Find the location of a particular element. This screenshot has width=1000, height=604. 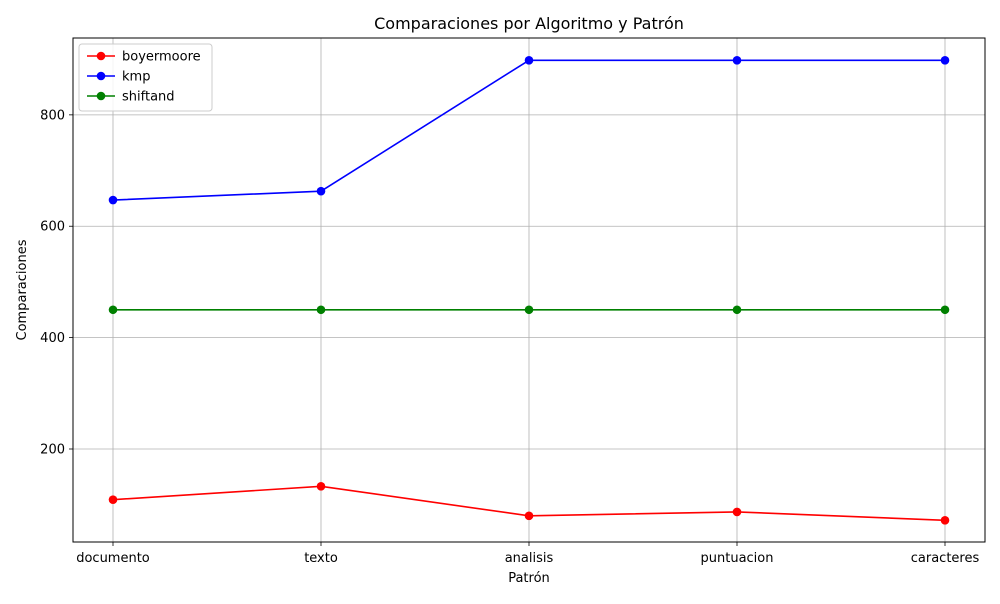

legend-box is located at coordinates (145, 77).